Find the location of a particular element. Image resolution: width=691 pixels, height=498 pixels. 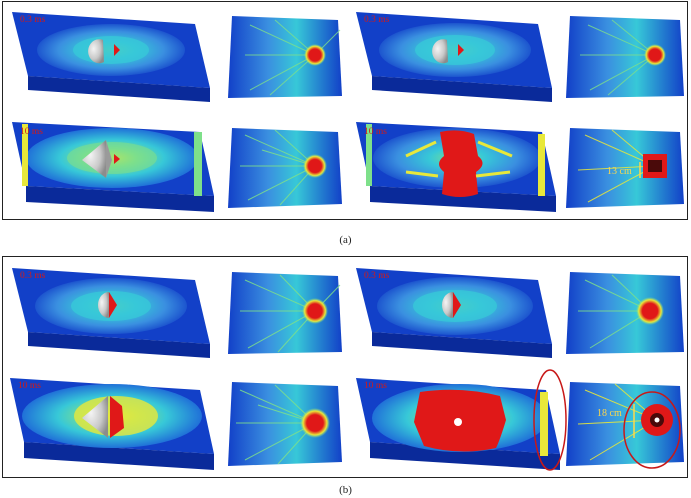

rear-face-b-4: 18 cm is located at coordinates (625, 425).